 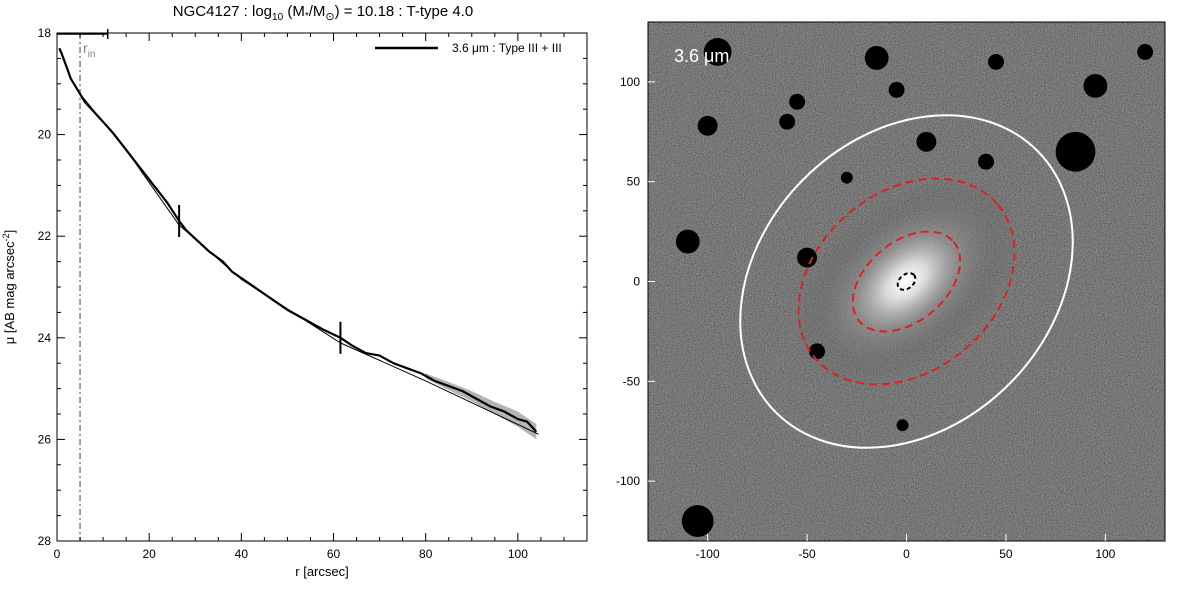 I want to click on legend: 3.6 μm : Type III + III, so click(x=468, y=48).